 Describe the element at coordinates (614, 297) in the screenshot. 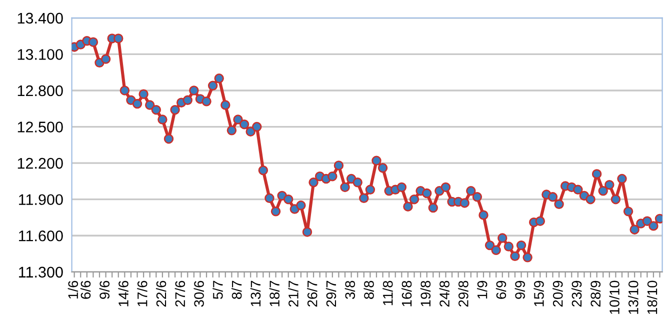

I see `x-tick-label: 10/10` at that location.